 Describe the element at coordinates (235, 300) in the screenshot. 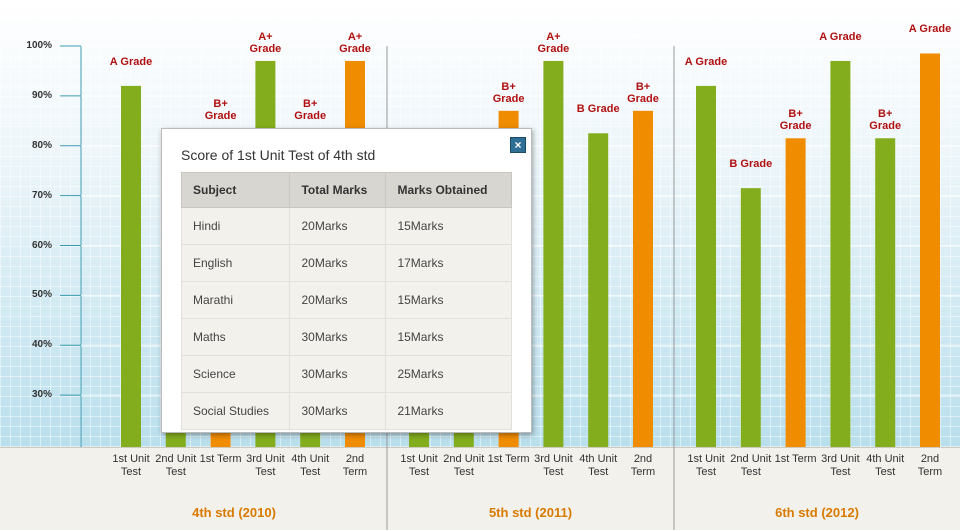

I see `table-cell: Marathi` at that location.